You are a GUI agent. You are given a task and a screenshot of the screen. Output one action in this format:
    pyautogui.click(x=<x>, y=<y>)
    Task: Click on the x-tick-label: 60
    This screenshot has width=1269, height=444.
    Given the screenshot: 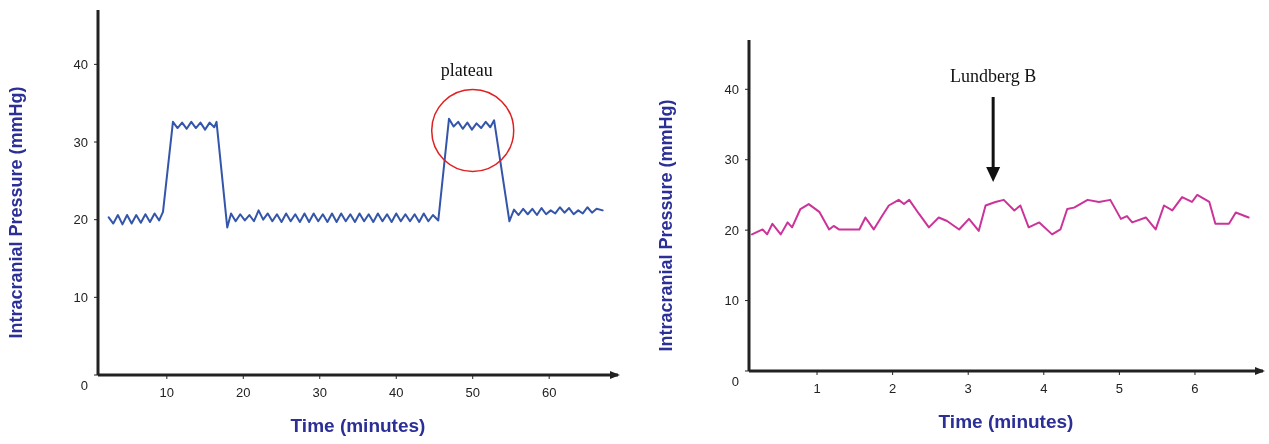 What is the action you would take?
    pyautogui.click(x=549, y=392)
    